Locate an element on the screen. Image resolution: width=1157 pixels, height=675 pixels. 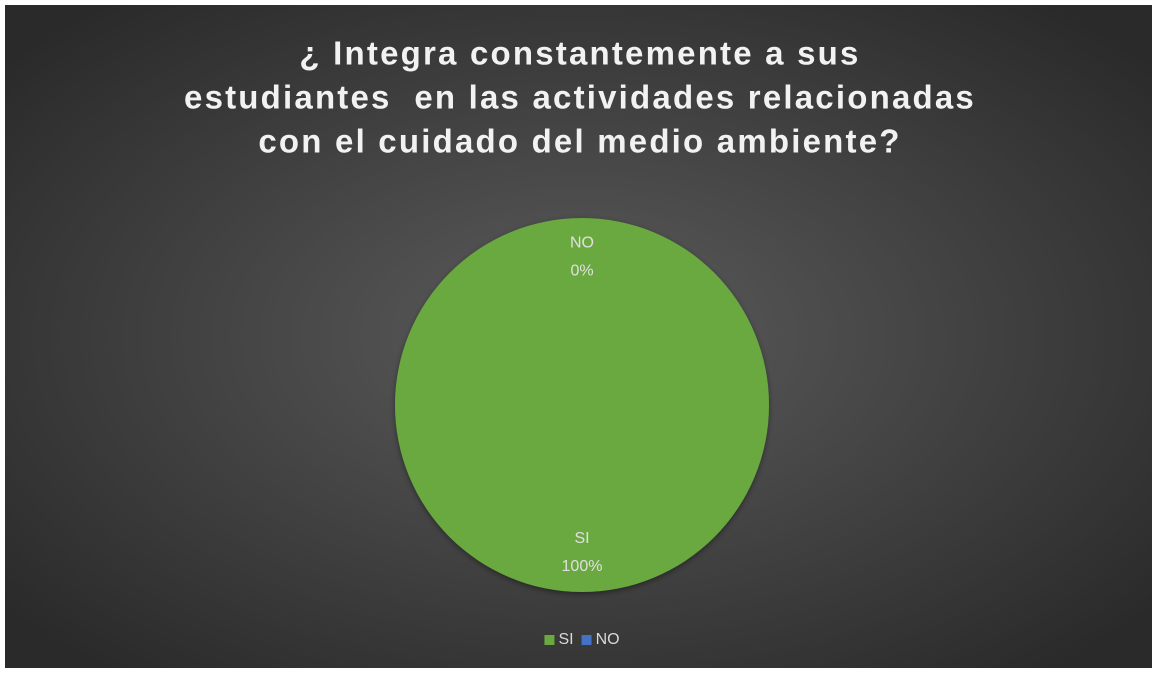
chart-title-line: con el cuidado del medio ambiente? is located at coordinates (579, 141).